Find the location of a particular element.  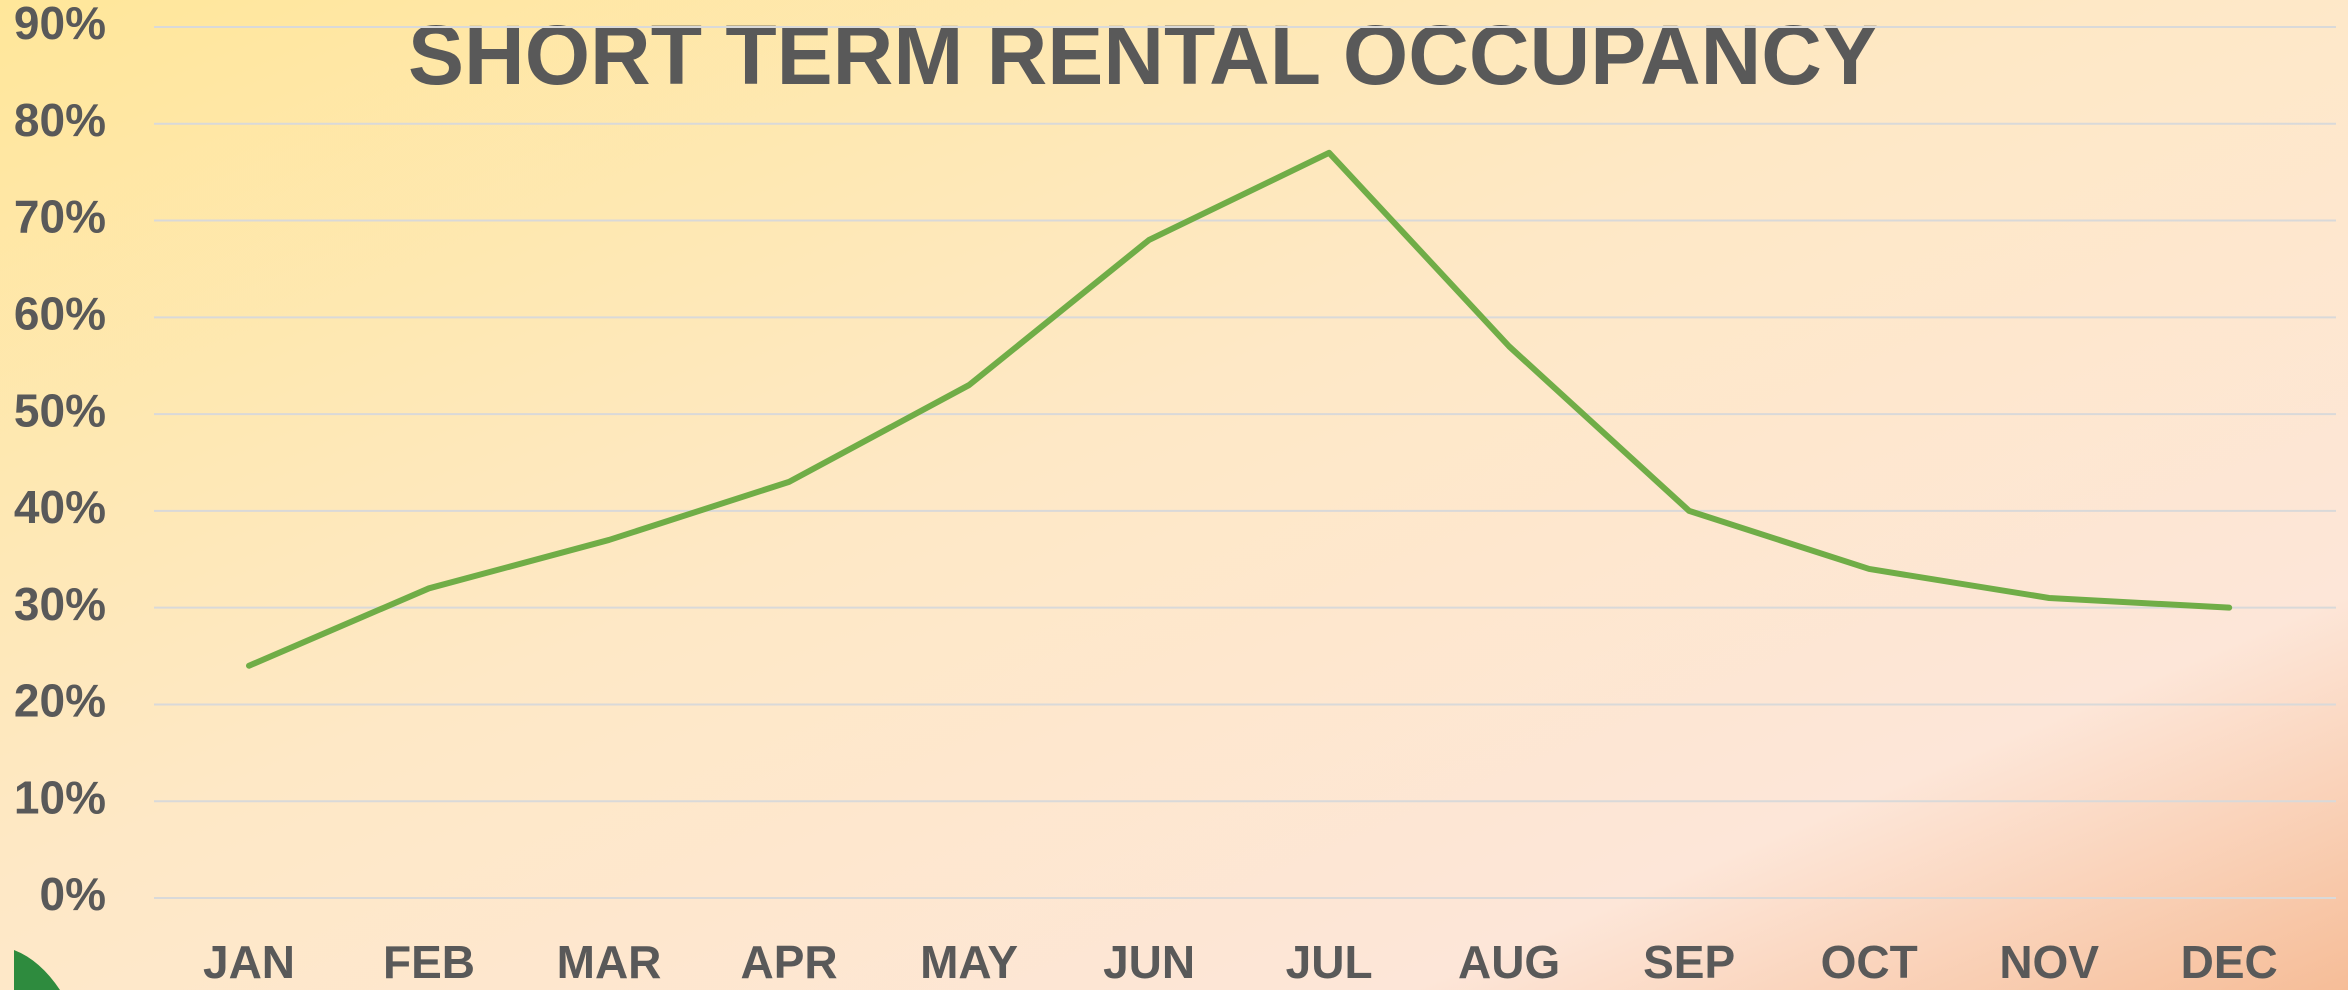

y-tick-label: 30% is located at coordinates (60, 604).